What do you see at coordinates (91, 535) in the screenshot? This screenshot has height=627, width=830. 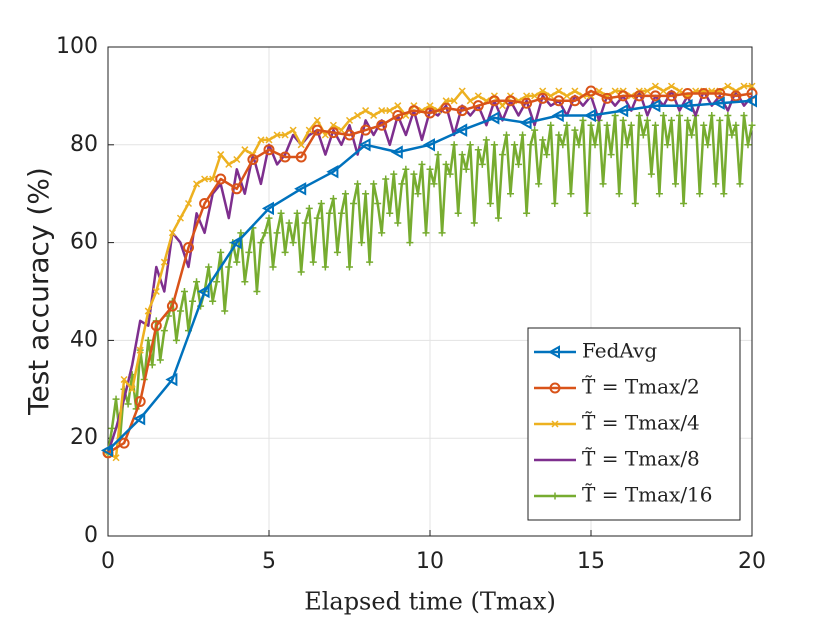 I see `y-tick-label: 0` at bounding box center [91, 535].